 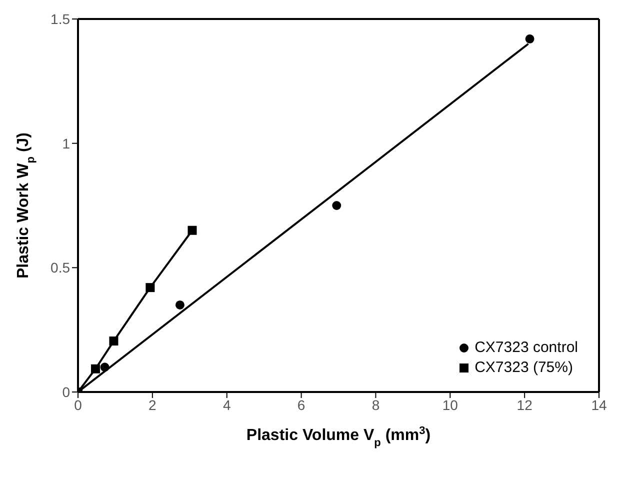 What do you see at coordinates (338, 437) in the screenshot?
I see `x-axis-title: Plastic Volume V$_{p}$ (mm$^{3}$)` at bounding box center [338, 437].